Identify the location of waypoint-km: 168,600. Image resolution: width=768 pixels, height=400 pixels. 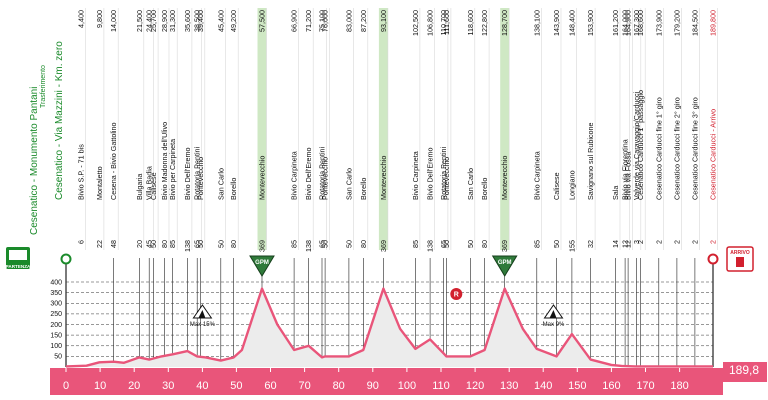
(640, 23).